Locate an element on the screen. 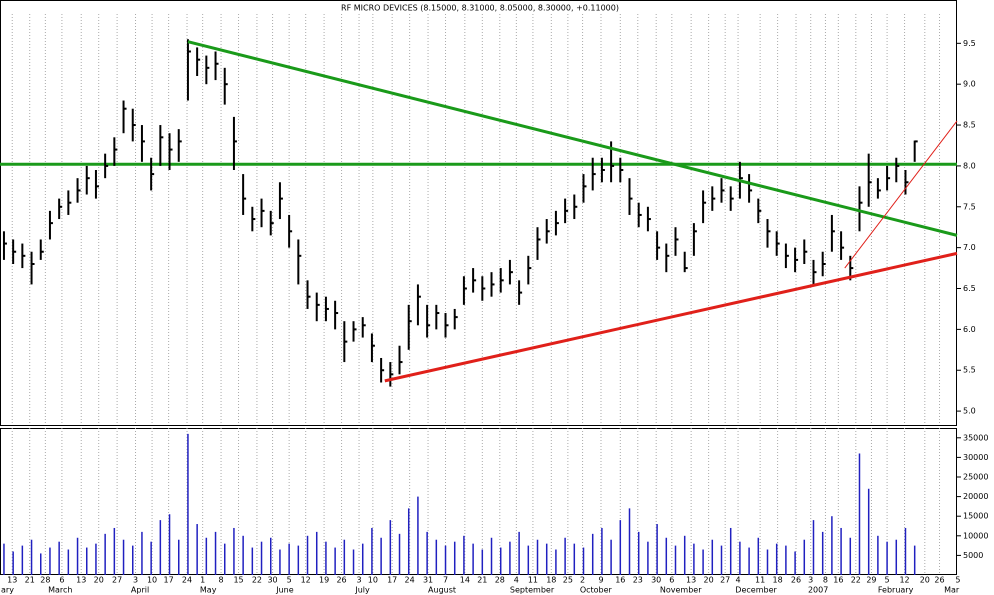 The width and height of the screenshot is (994, 595). volume-tick-label: 30000 is located at coordinates (975, 457).